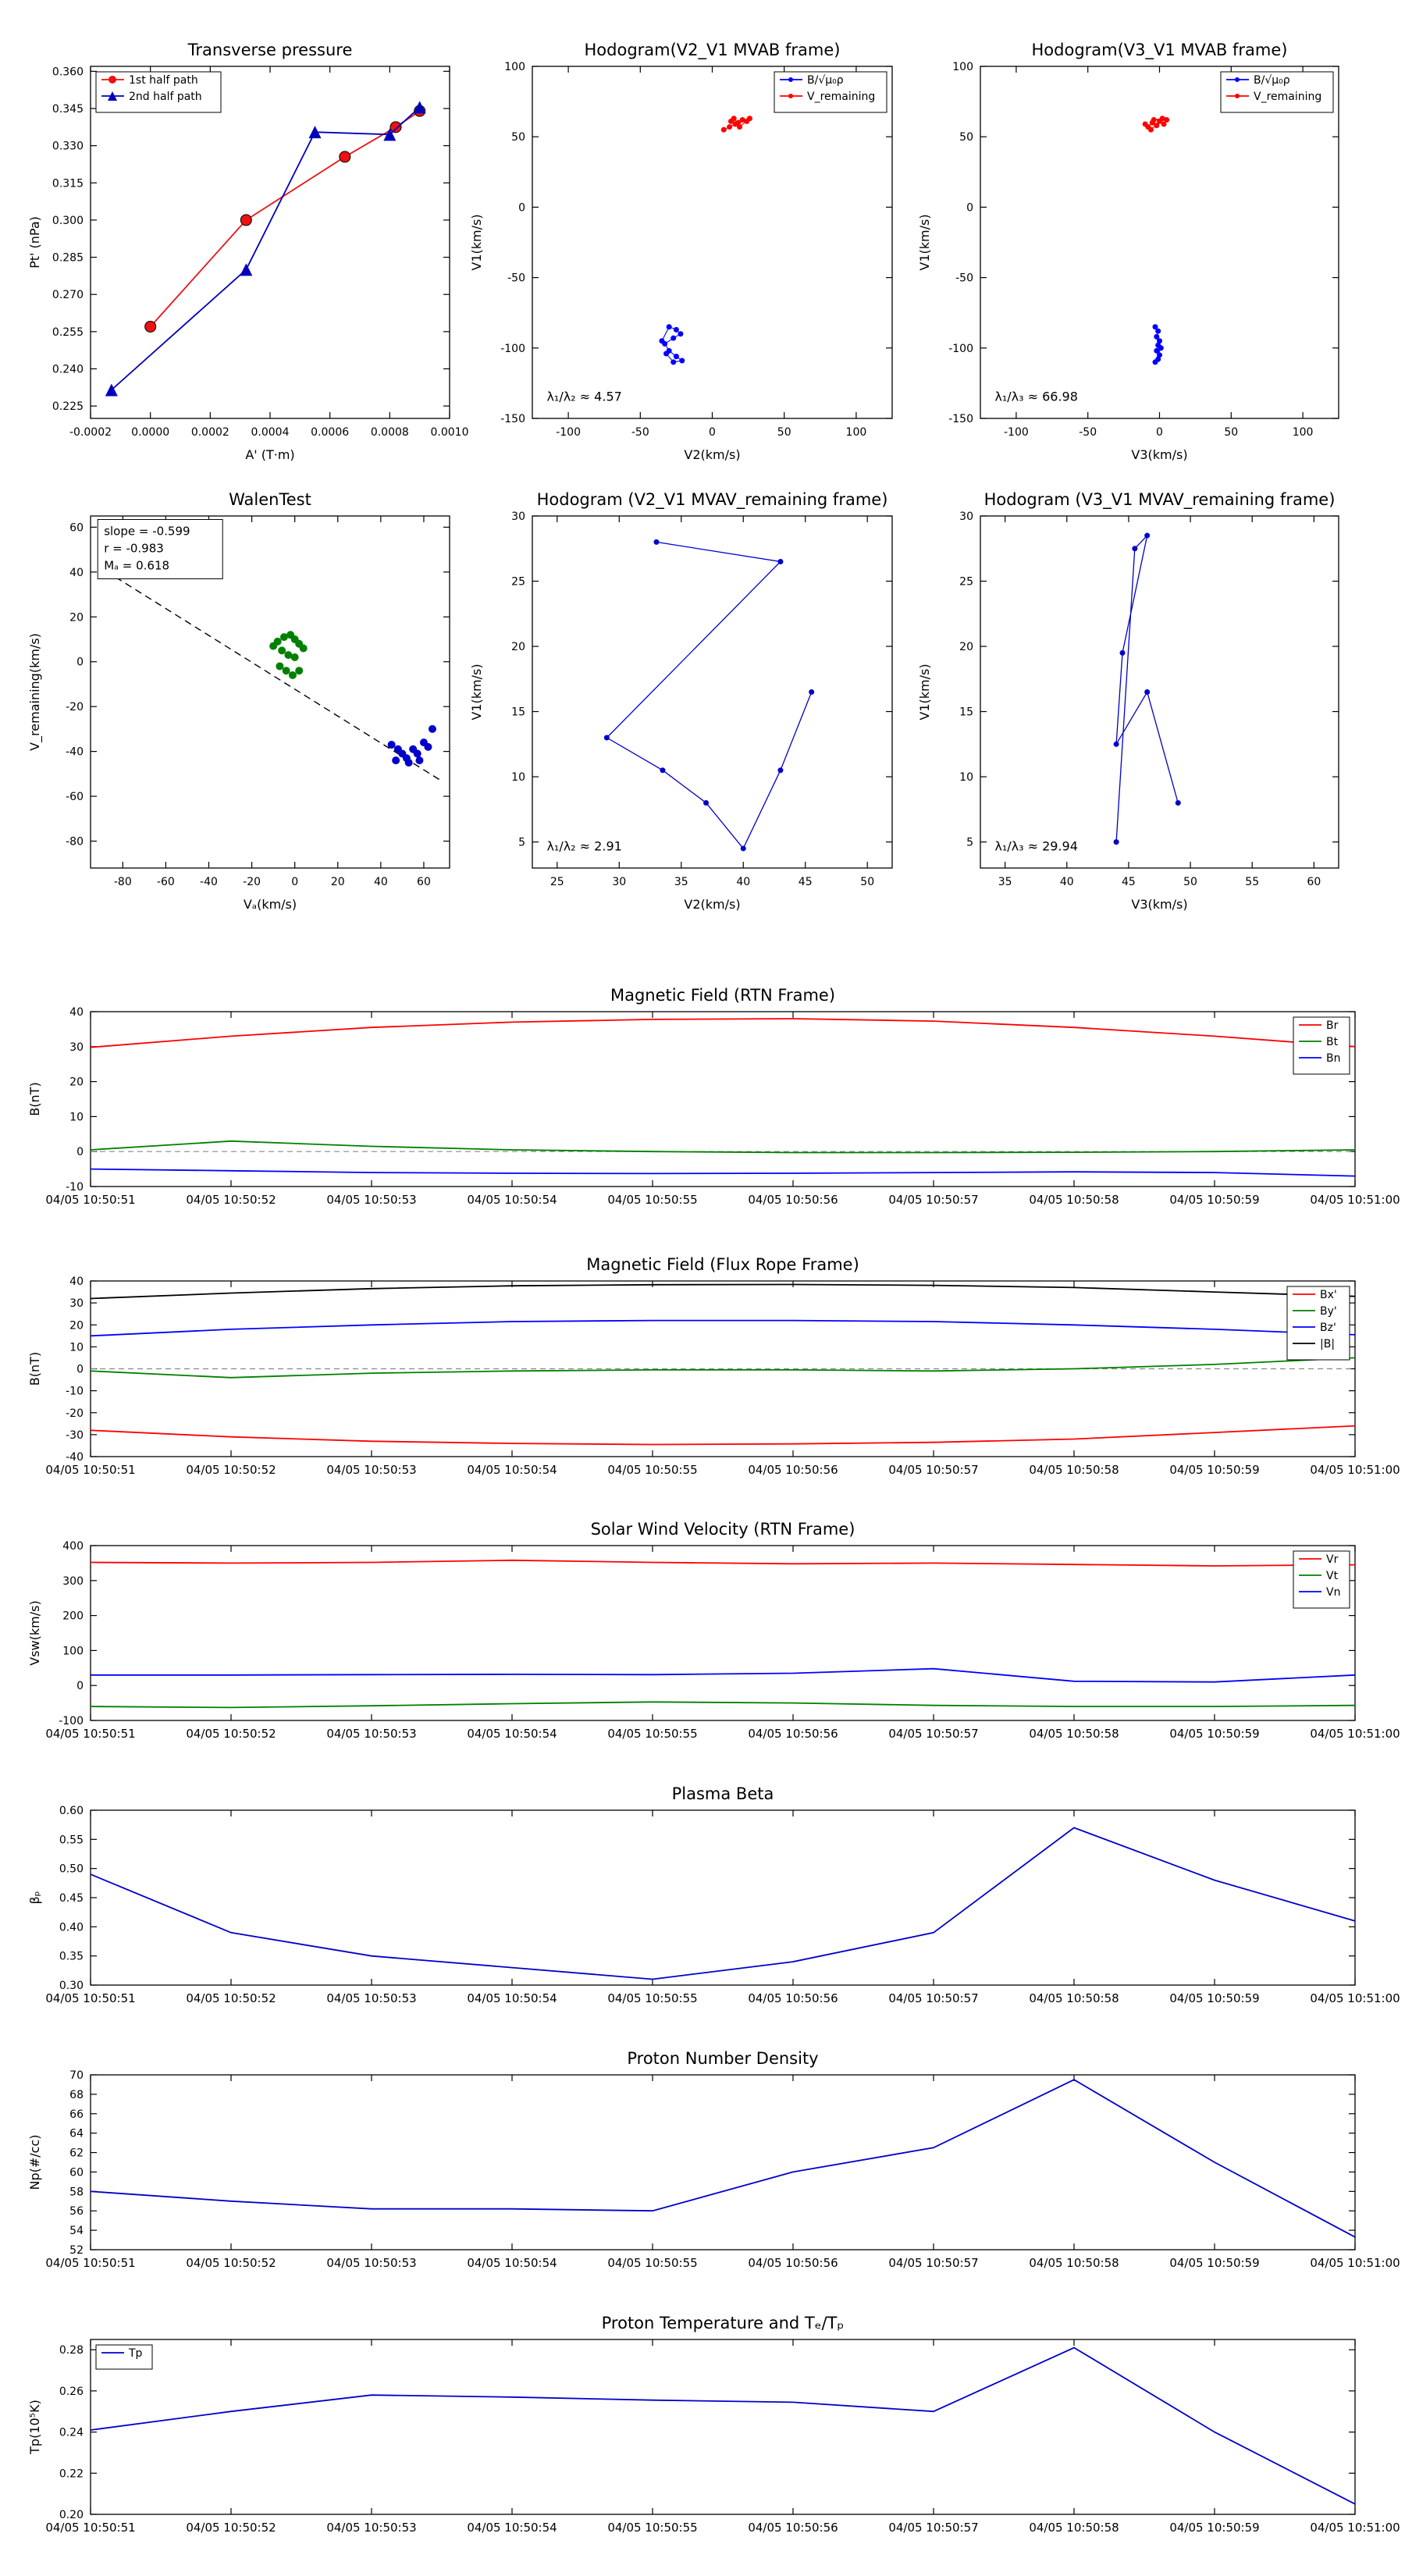 The image size is (1405, 2576). I want to click on chart-title: Hodogram (V2_V1 MVAV_remaining frame), so click(713, 500).